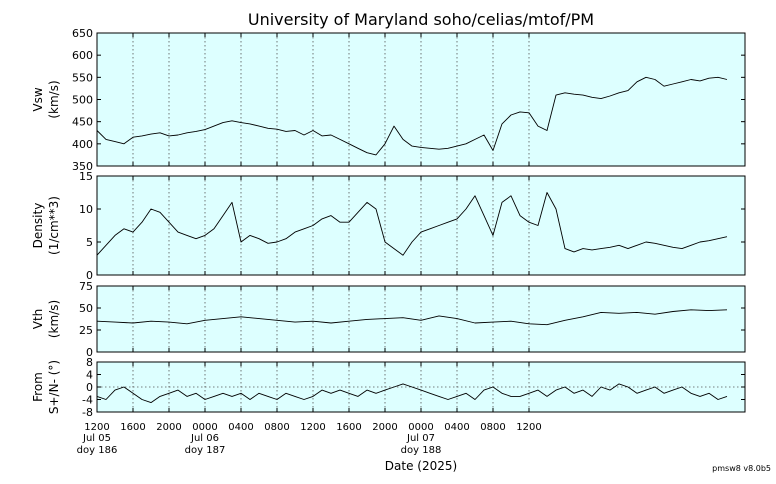  Describe the element at coordinates (421, 466) in the screenshot. I see `x-axis-label: Date (2025)` at that location.